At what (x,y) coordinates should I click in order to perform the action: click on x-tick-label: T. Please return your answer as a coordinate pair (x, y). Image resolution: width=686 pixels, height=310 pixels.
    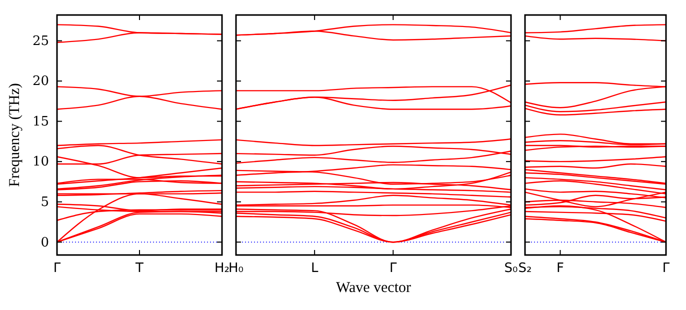
    Looking at the image, I should click on (139, 268).